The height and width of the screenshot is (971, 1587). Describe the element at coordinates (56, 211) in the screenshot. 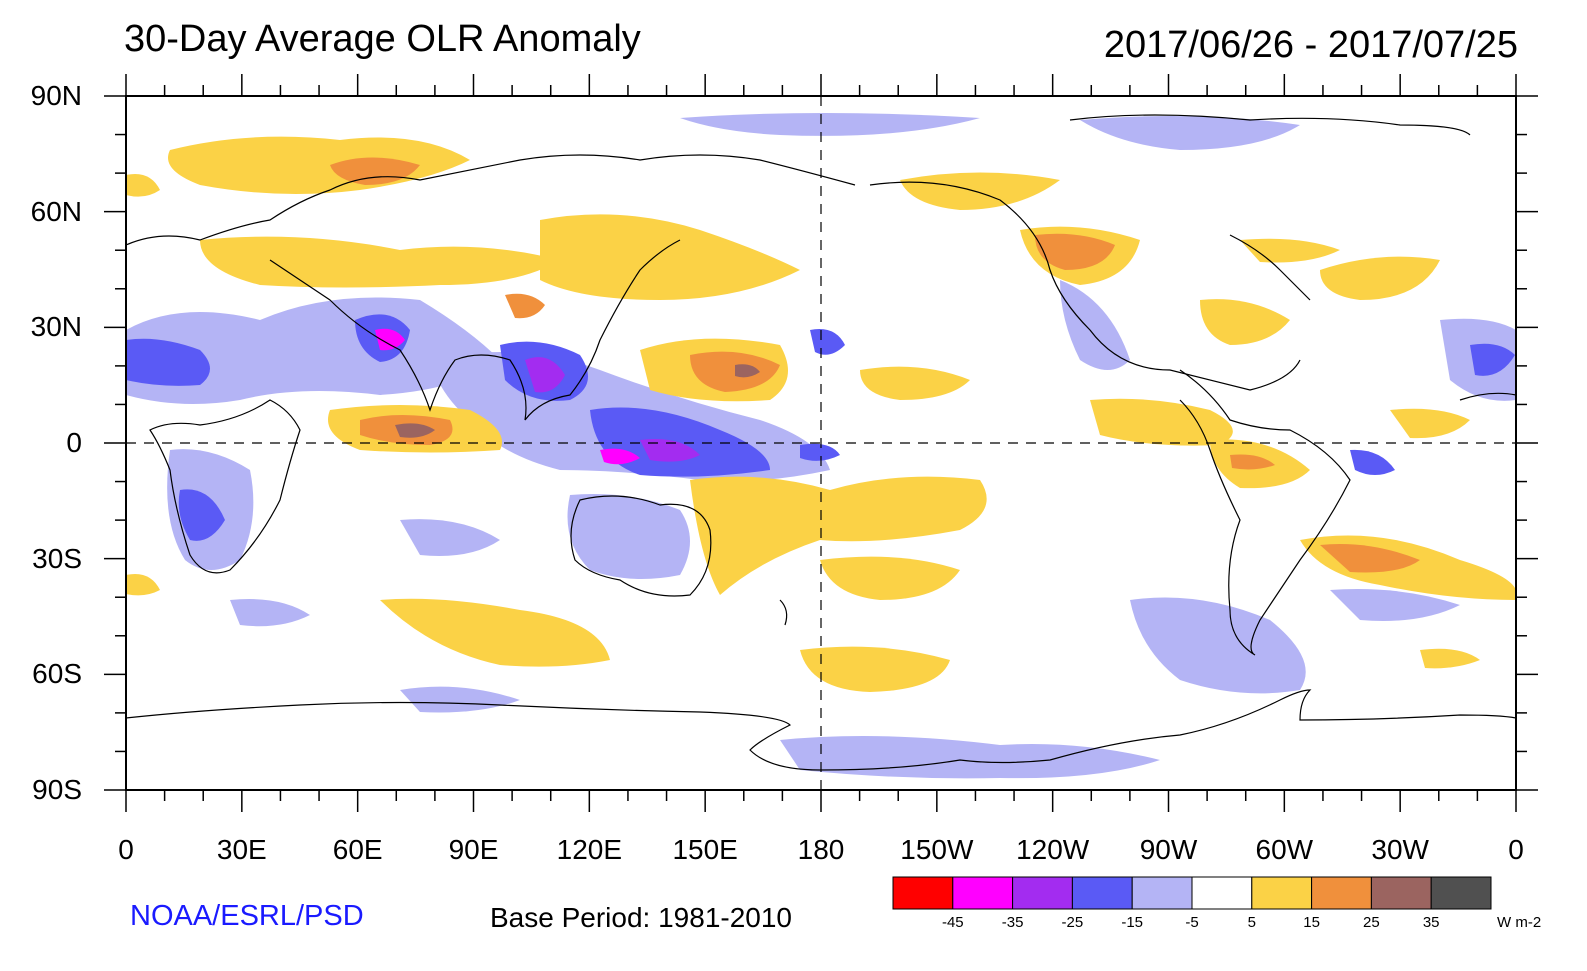

I see `lat-label: 60N` at that location.